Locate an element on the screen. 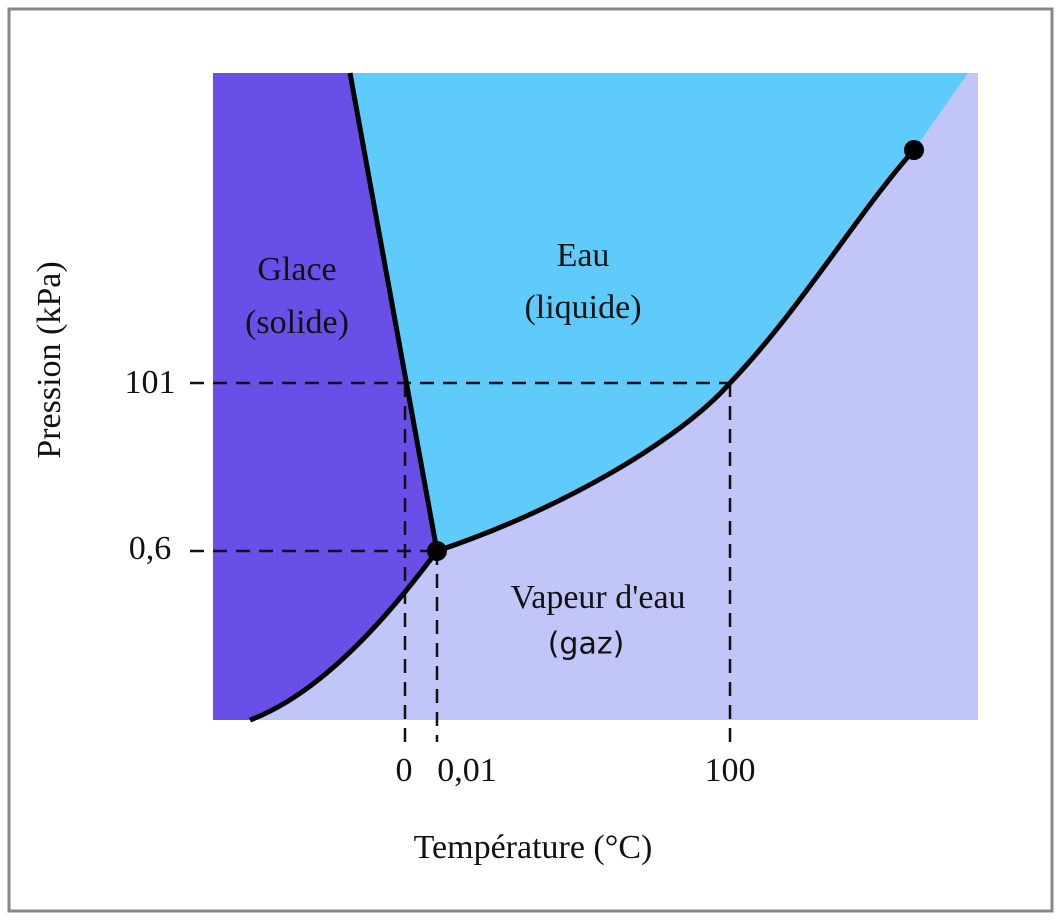  region-label: (solide) is located at coordinates (297, 322).